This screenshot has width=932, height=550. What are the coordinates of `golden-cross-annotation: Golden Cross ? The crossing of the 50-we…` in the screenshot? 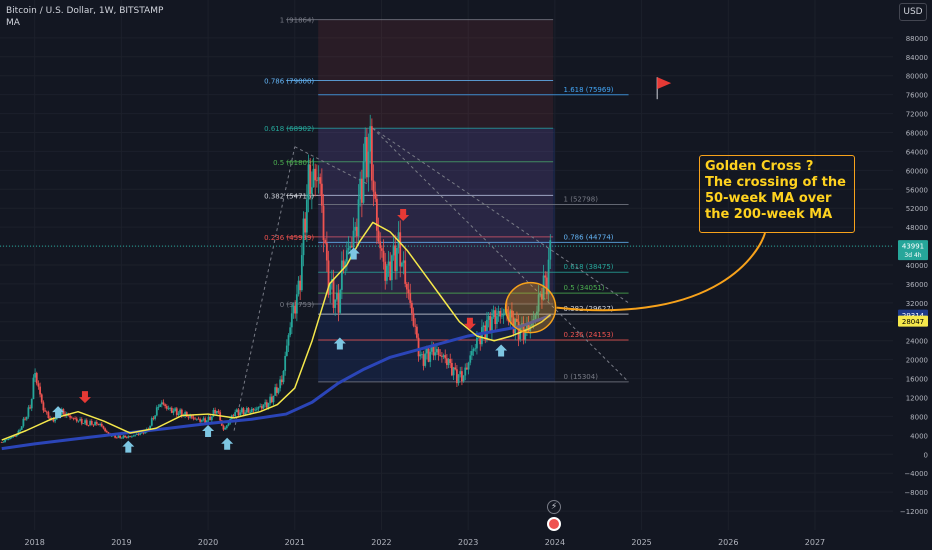 It's located at (777, 194).